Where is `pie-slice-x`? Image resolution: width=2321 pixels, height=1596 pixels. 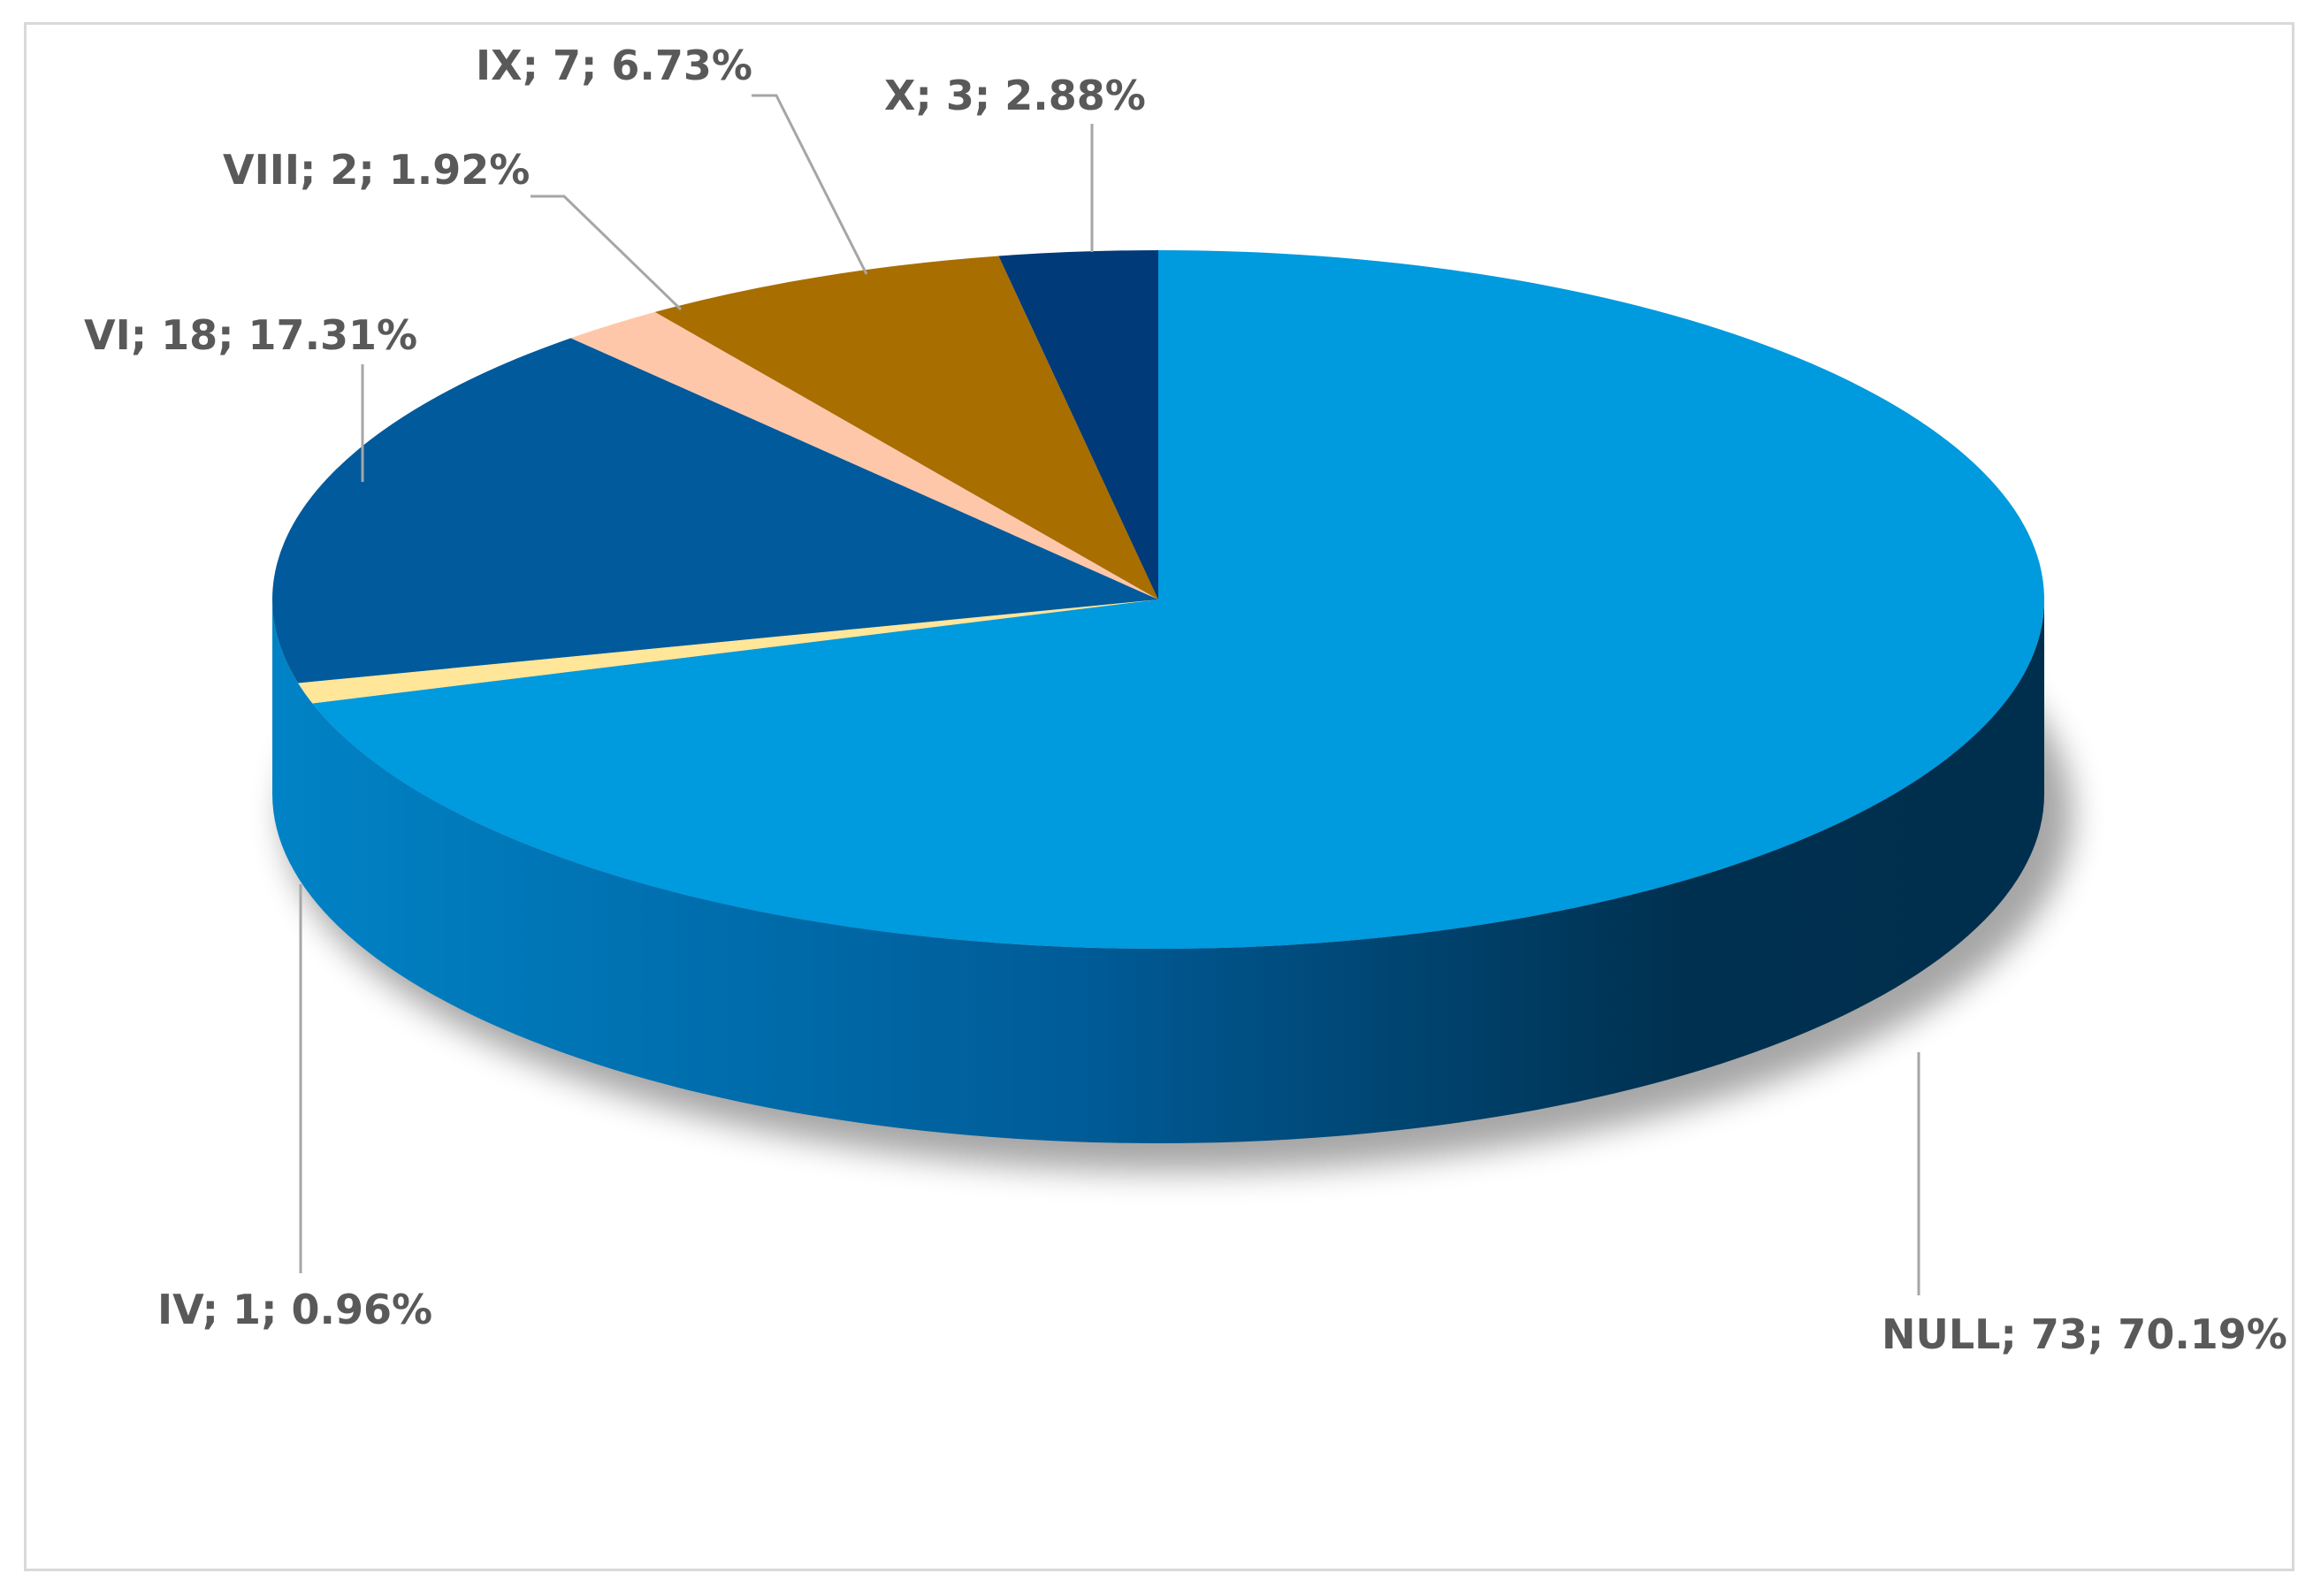
pie-slice-x is located at coordinates (1078, 424).